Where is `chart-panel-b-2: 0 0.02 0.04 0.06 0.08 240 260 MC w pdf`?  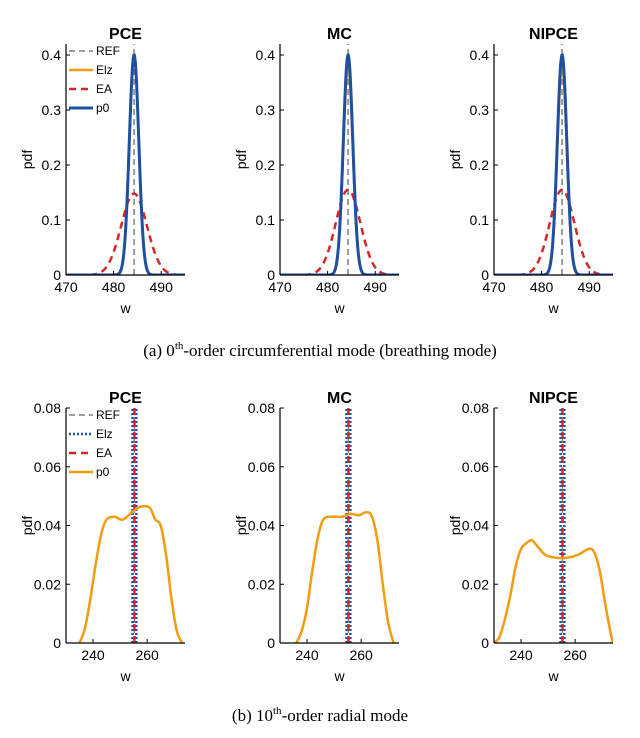 chart-panel-b-2: 0 0.02 0.04 0.06 0.08 240 260 MC w pdf is located at coordinates (316, 537).